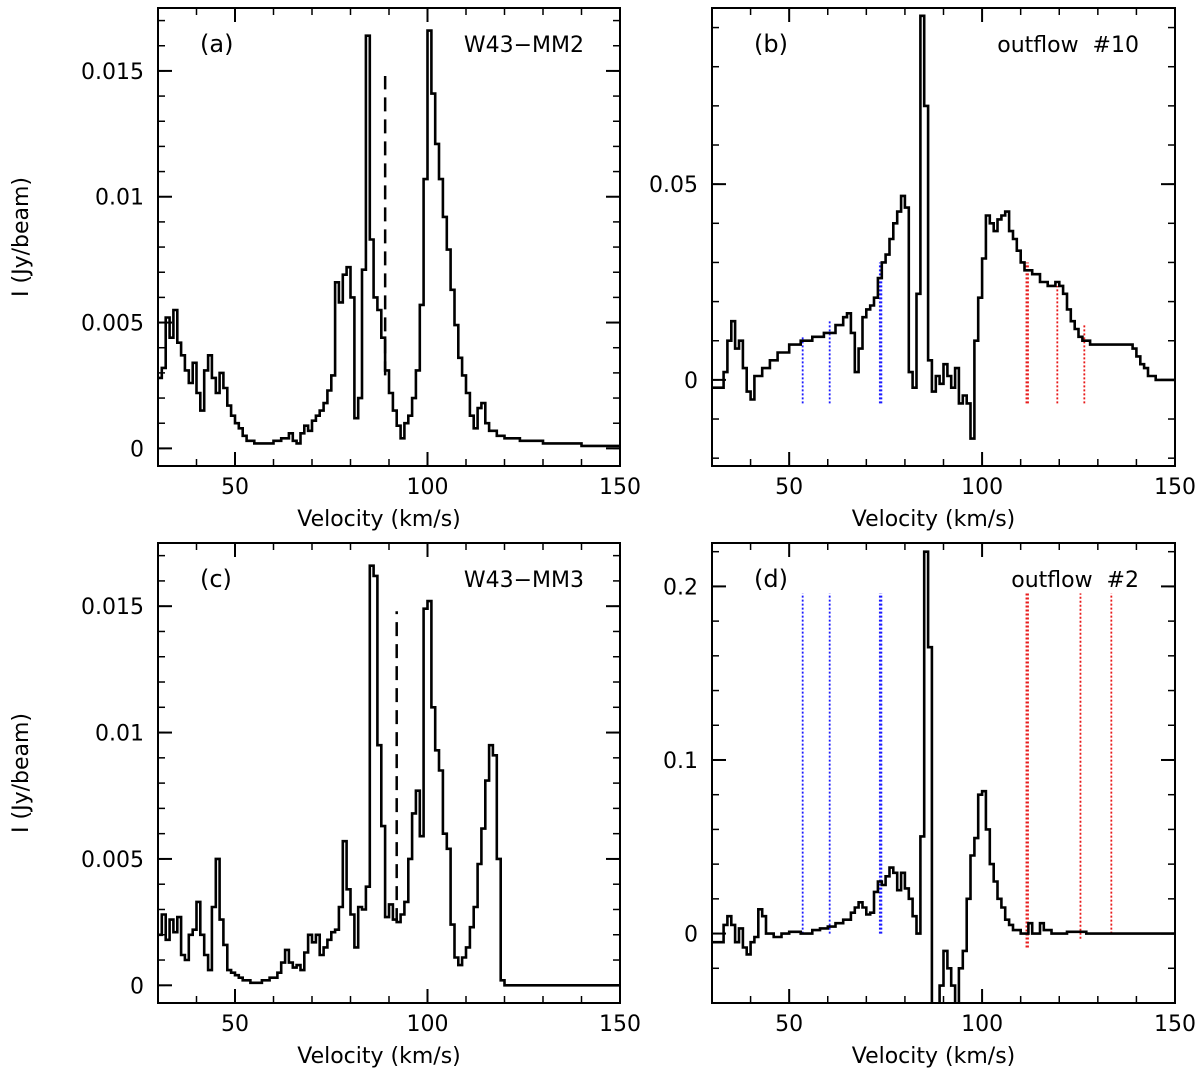  Describe the element at coordinates (1075, 580) in the screenshot. I see `panel-title: outflow #2` at that location.